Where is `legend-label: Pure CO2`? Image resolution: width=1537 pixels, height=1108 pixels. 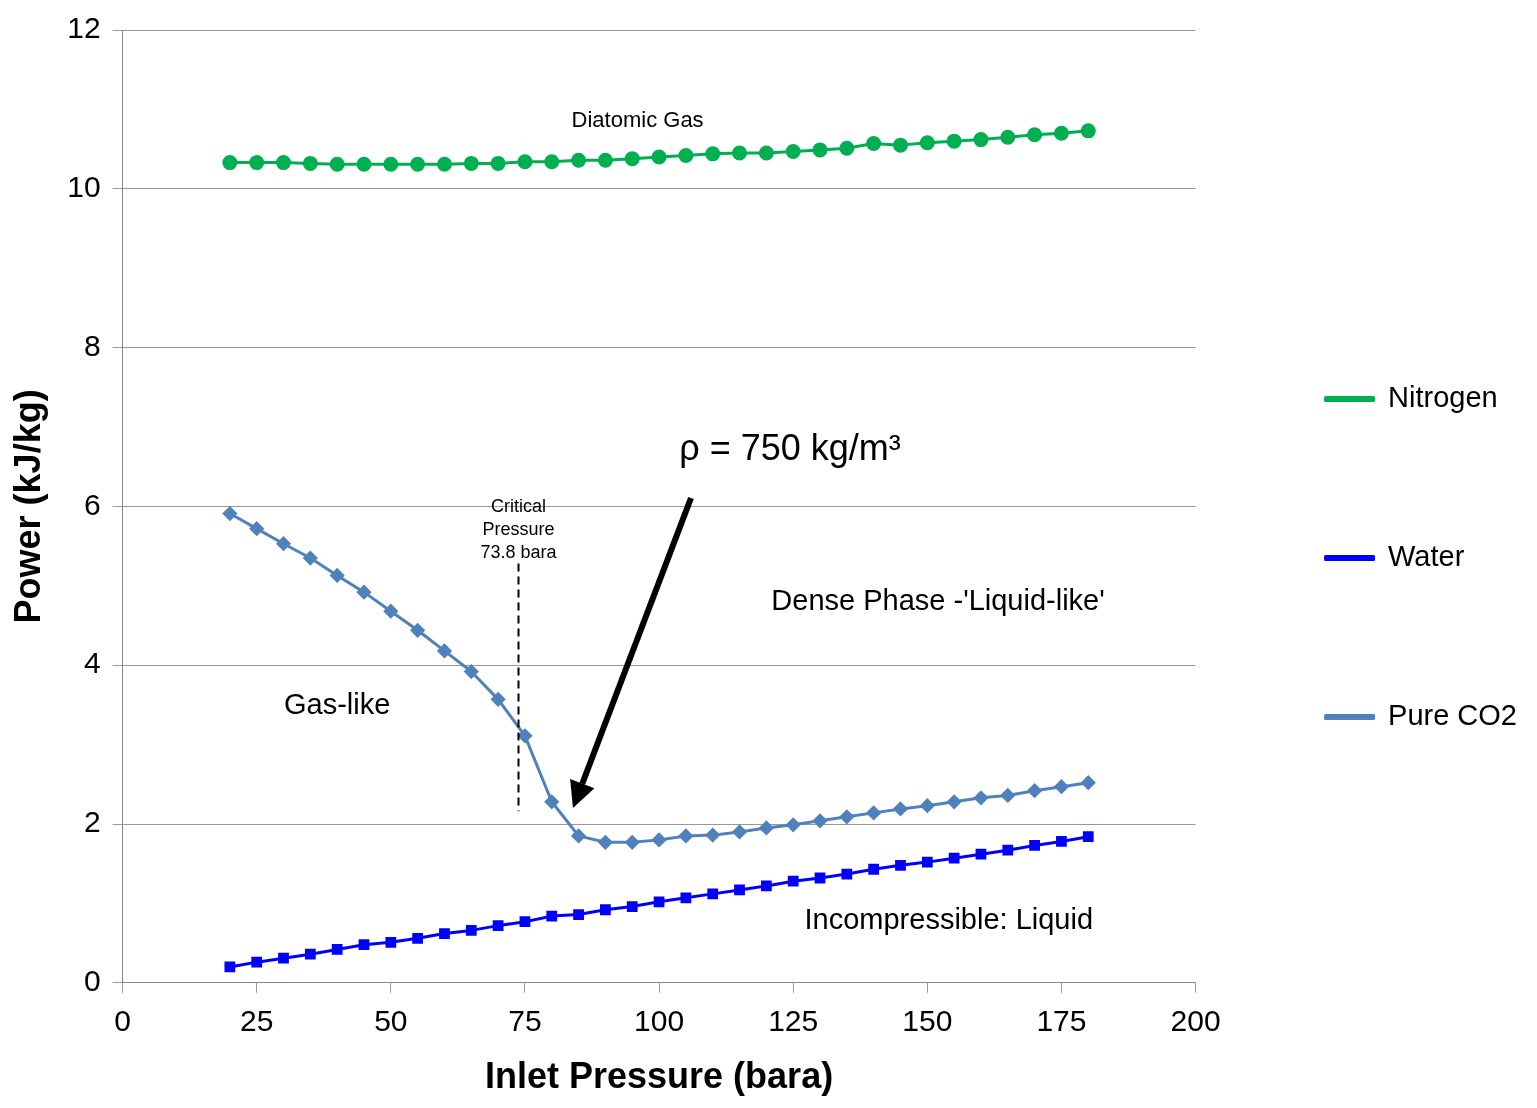 legend-label: Pure CO2 is located at coordinates (1453, 715).